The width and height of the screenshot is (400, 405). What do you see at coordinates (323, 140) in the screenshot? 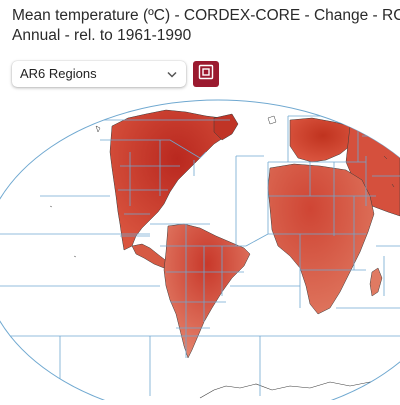
I see `europe-landmass` at bounding box center [323, 140].